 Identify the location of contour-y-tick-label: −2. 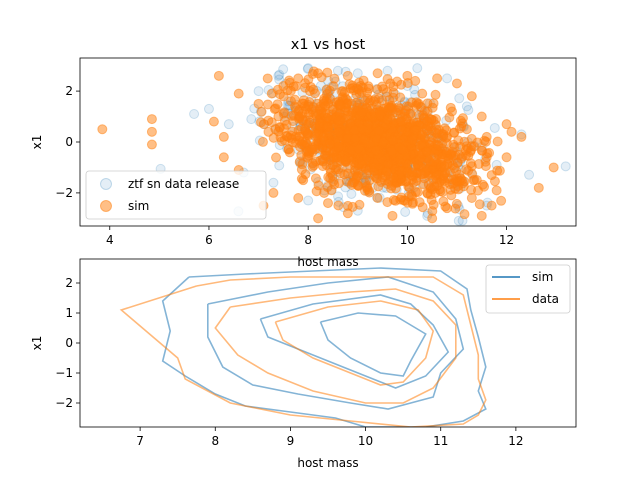
(64, 403).